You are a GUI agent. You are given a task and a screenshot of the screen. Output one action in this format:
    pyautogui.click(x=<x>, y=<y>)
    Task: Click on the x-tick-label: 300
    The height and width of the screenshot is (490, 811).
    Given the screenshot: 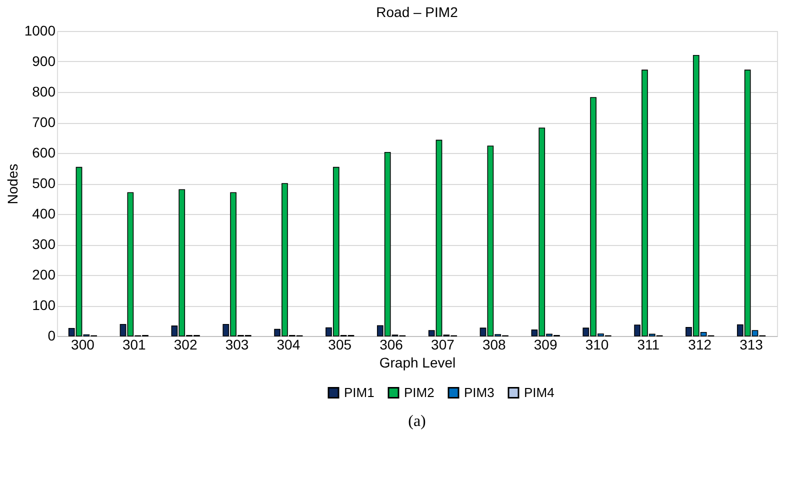 What is the action you would take?
    pyautogui.click(x=83, y=344)
    